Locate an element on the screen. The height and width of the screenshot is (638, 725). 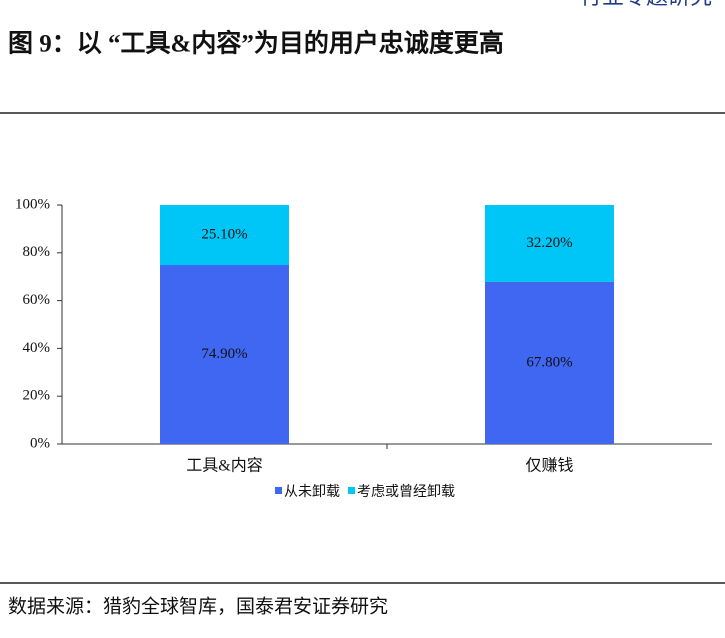
y-tick-label: 40% is located at coordinates (37, 348).